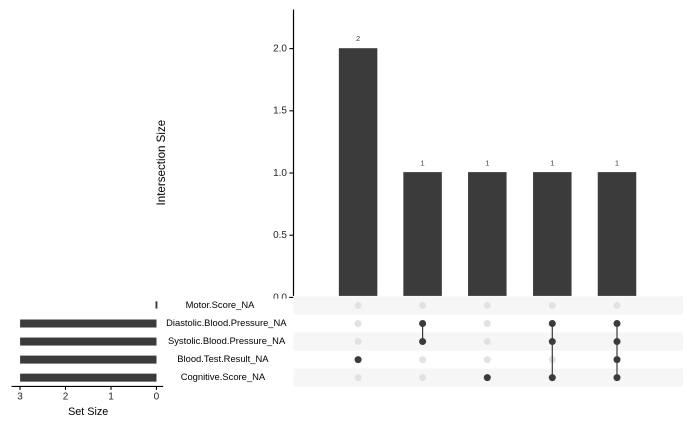 This screenshot has height=427, width=692. What do you see at coordinates (223, 376) in the screenshot?
I see `svg-text: Cognitive.Score_NA` at bounding box center [223, 376].